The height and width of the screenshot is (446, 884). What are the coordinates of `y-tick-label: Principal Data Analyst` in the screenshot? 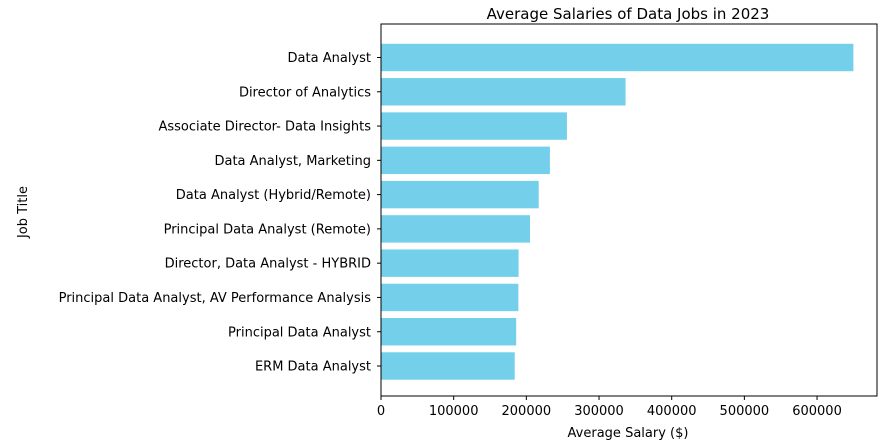 It's located at (299, 332).